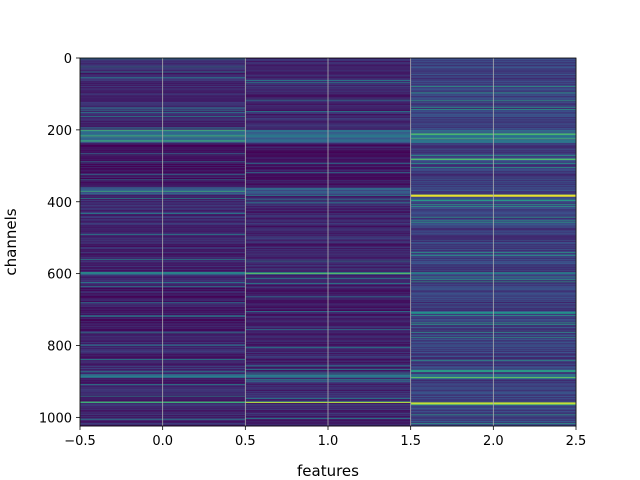  I want to click on x-tick-label: 2.5, so click(576, 441).